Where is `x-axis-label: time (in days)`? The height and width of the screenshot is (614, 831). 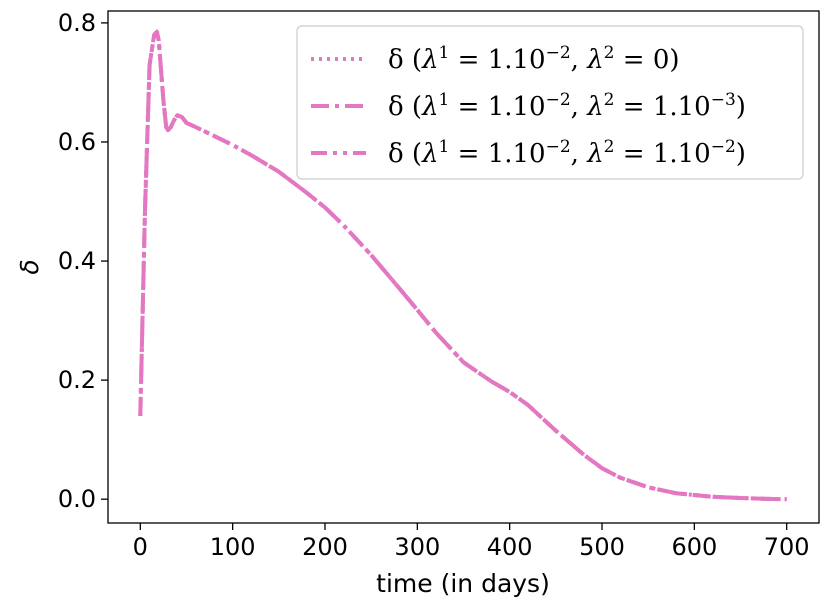
x-axis-label: time (in days) is located at coordinates (463, 583).